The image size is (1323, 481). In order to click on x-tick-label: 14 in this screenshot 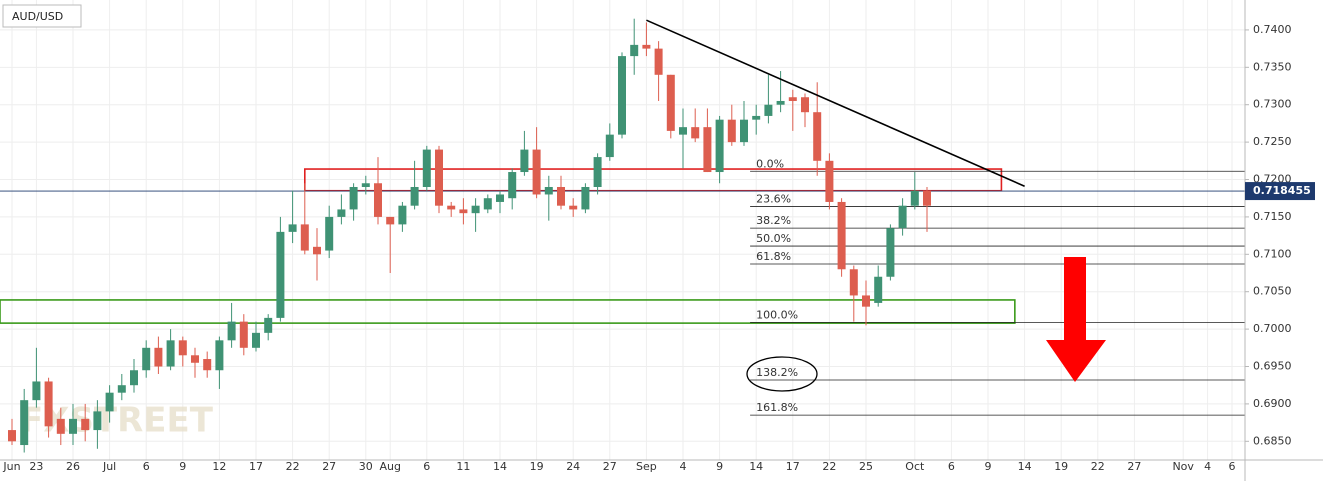, I will do `click(500, 466)`.